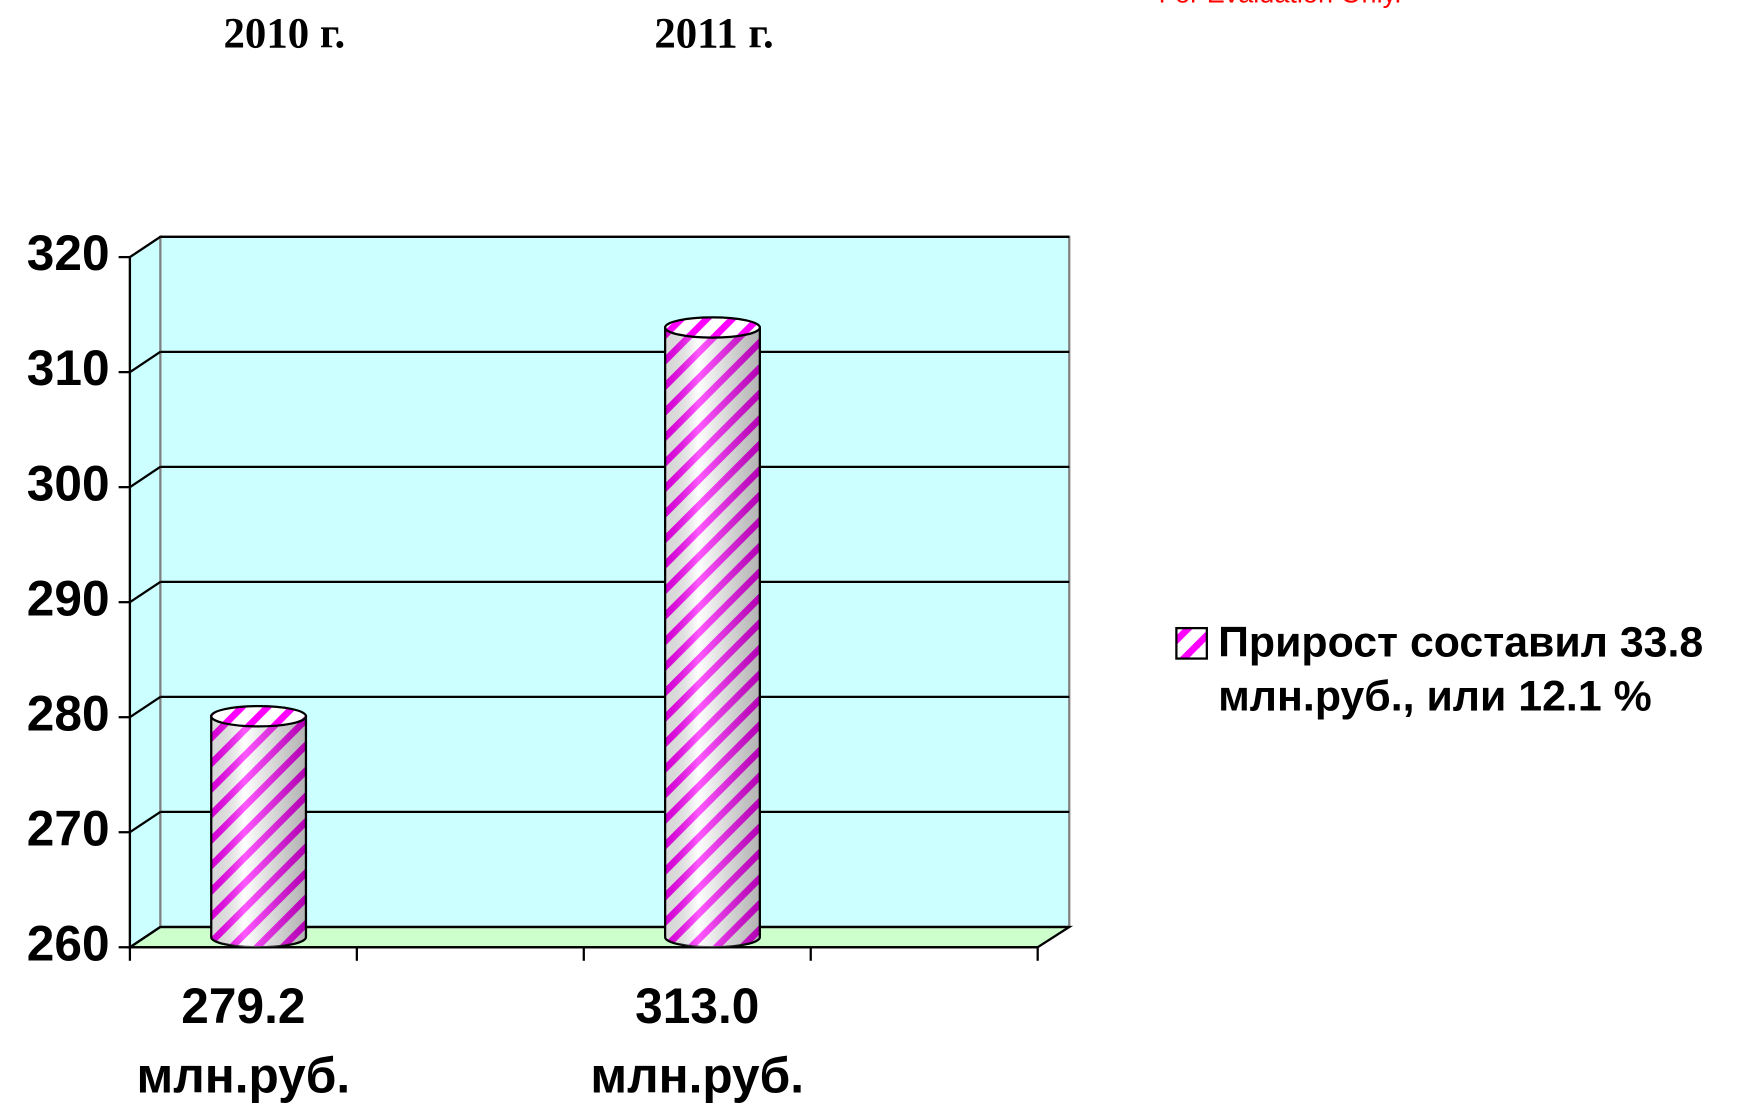 The height and width of the screenshot is (1104, 1763). What do you see at coordinates (243, 1041) in the screenshot?
I see `x-tick-label: 279.2 млн.руб.` at bounding box center [243, 1041].